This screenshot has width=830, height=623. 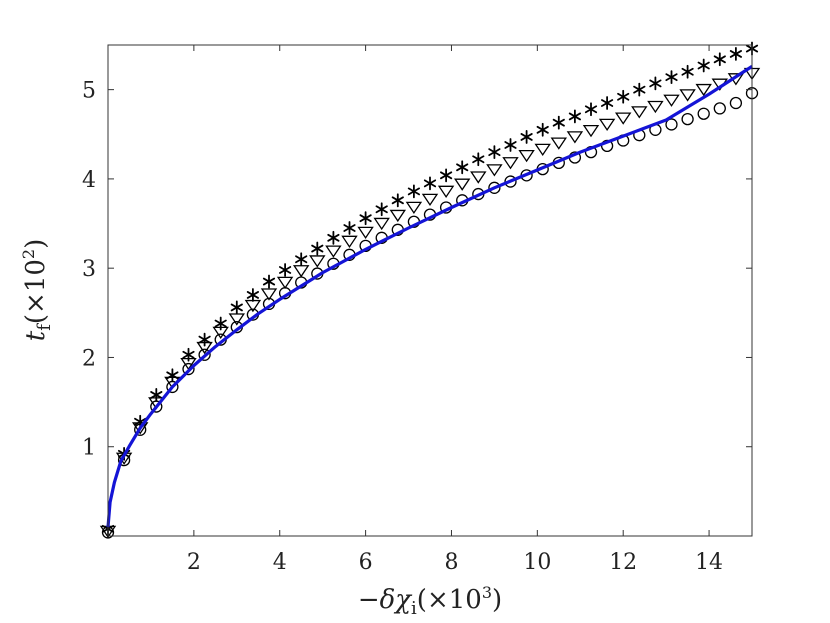 I want to click on y-axis-title-exp: 2, so click(x=28, y=254).